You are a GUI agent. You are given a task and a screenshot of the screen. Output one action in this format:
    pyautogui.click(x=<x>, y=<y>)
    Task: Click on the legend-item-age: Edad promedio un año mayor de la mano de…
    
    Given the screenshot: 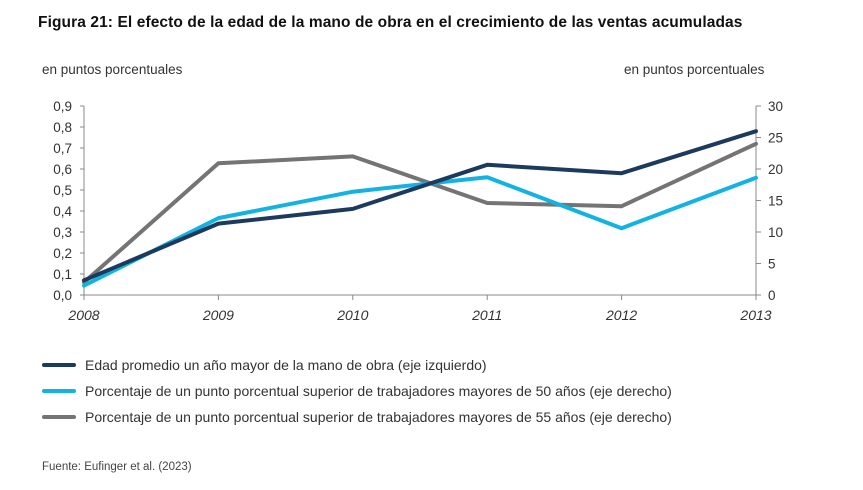 What is the action you would take?
    pyautogui.click(x=357, y=365)
    